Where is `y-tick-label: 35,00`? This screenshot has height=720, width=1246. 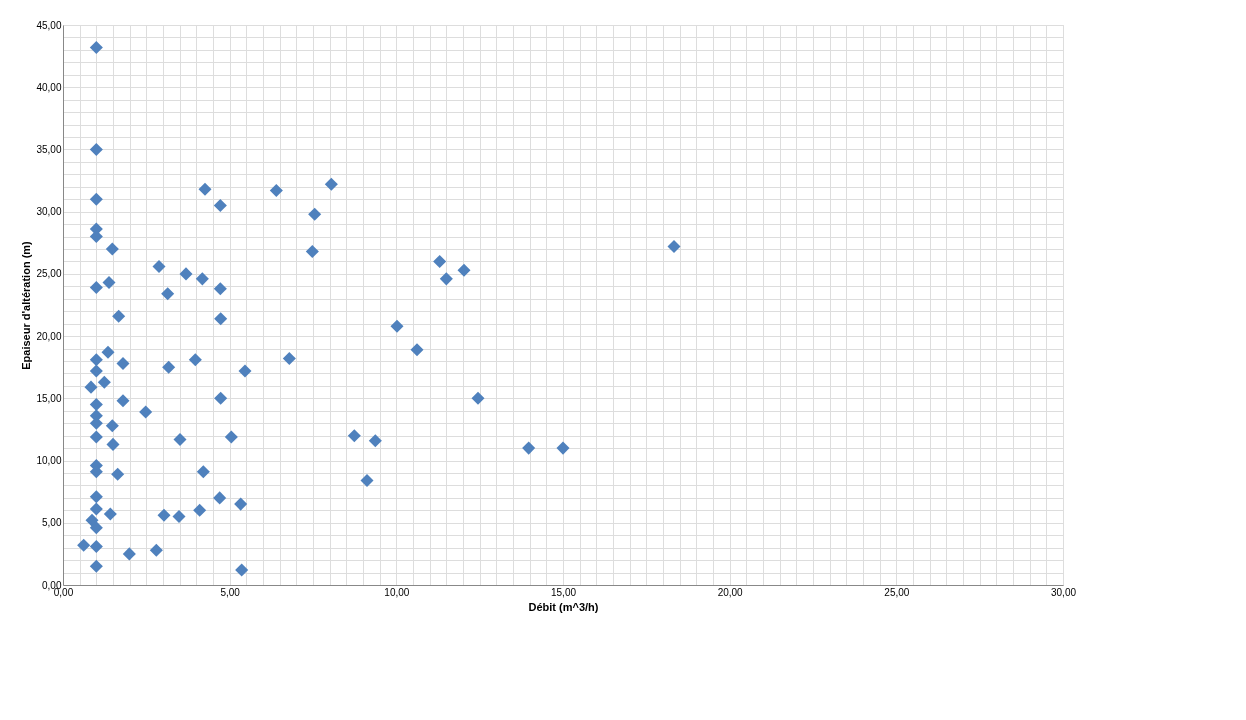 y-tick-label: 35,00 is located at coordinates (49, 149).